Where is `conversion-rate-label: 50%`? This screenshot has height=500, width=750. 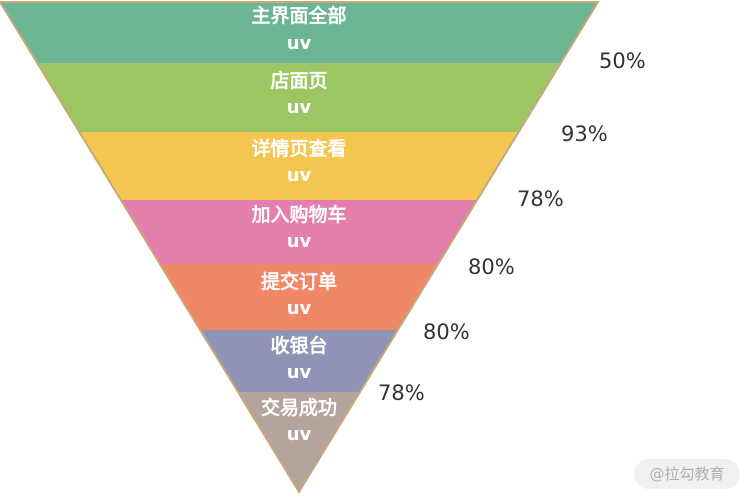
conversion-rate-label: 50% is located at coordinates (622, 61).